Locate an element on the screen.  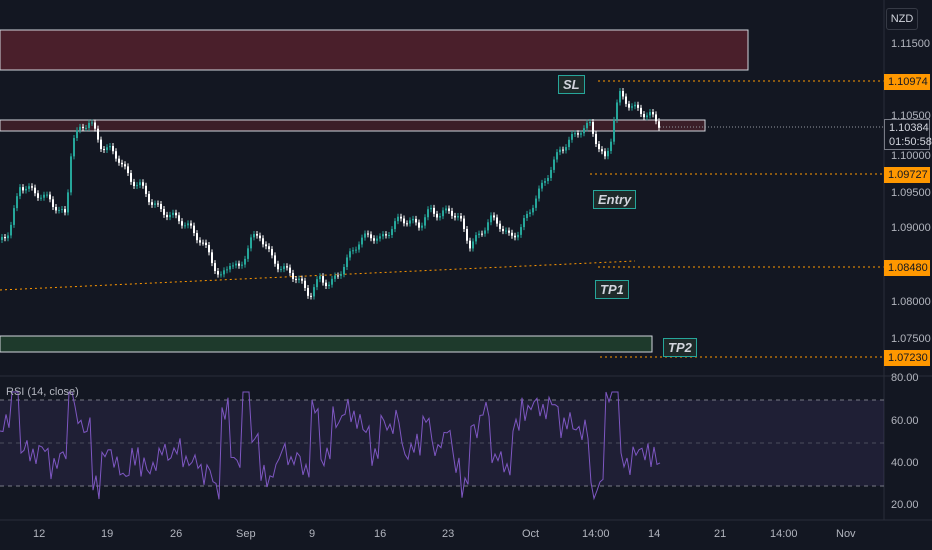
time-label: 26 is located at coordinates (176, 534).